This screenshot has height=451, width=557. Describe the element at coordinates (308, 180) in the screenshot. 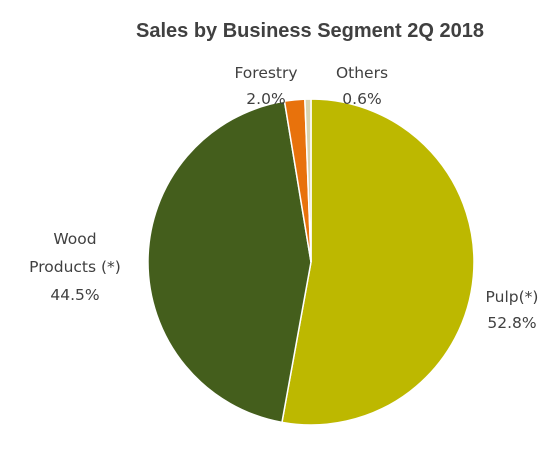

I see `pie-slice` at that location.